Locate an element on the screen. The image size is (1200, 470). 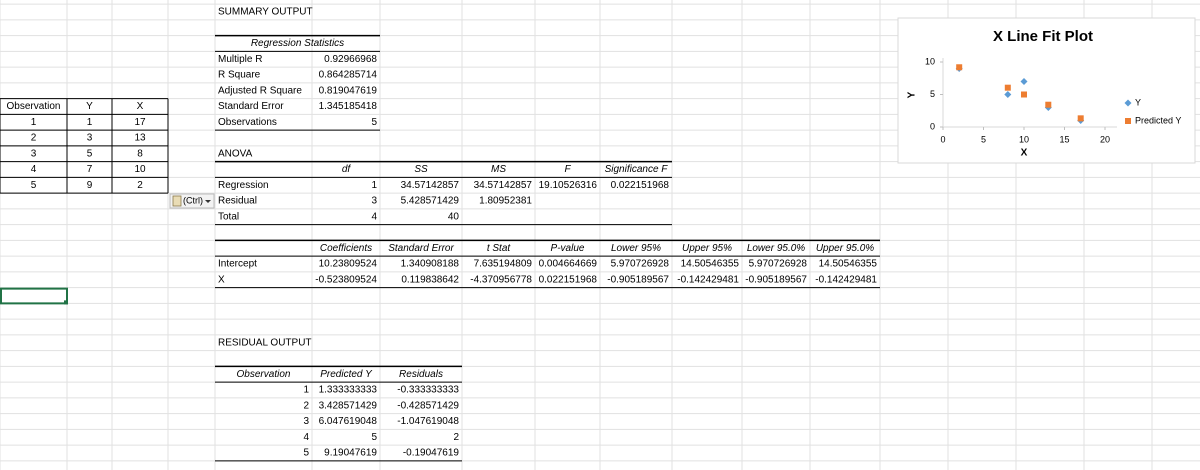
x-tick-label: 20 is located at coordinates (1105, 139).